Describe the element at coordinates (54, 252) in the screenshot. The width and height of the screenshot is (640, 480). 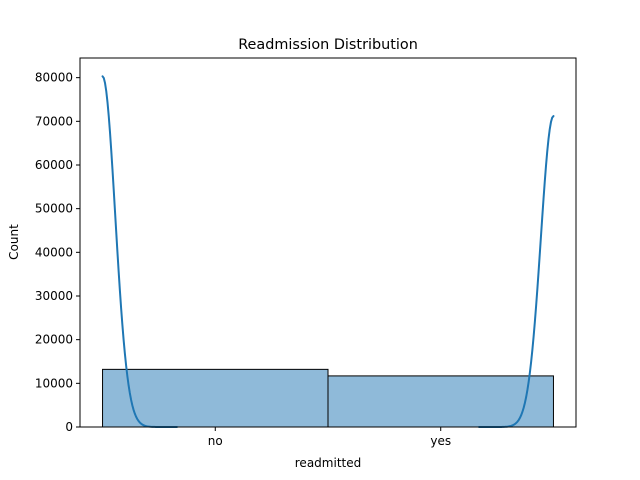
I see `y-tick-label-40000: 40000` at that location.